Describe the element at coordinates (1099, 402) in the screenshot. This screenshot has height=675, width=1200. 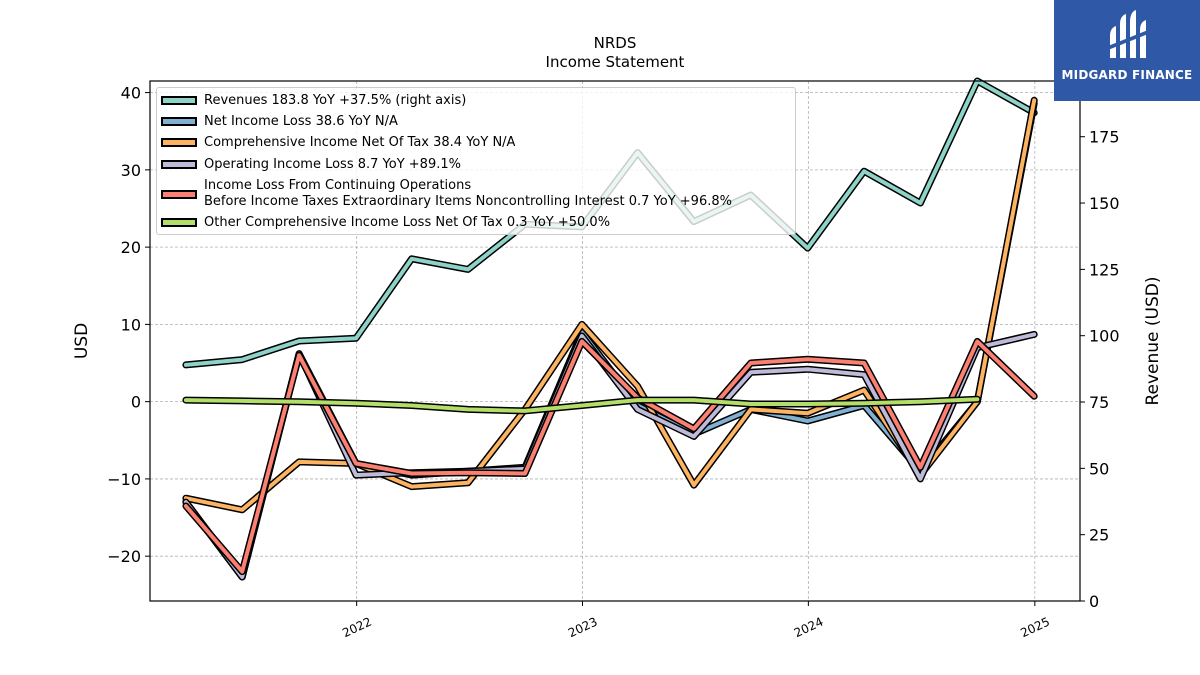
I see `right-tick-label: 75` at that location.